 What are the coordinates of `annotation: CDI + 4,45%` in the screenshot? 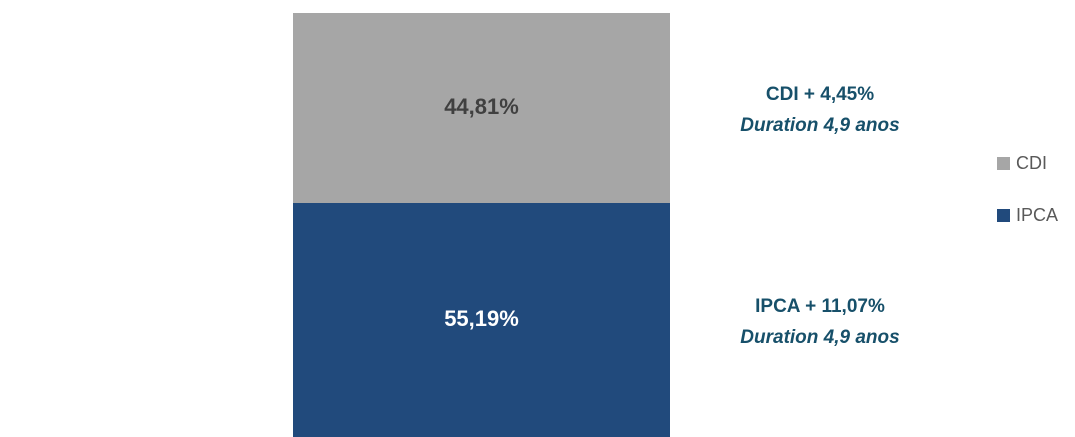 It's located at (820, 94).